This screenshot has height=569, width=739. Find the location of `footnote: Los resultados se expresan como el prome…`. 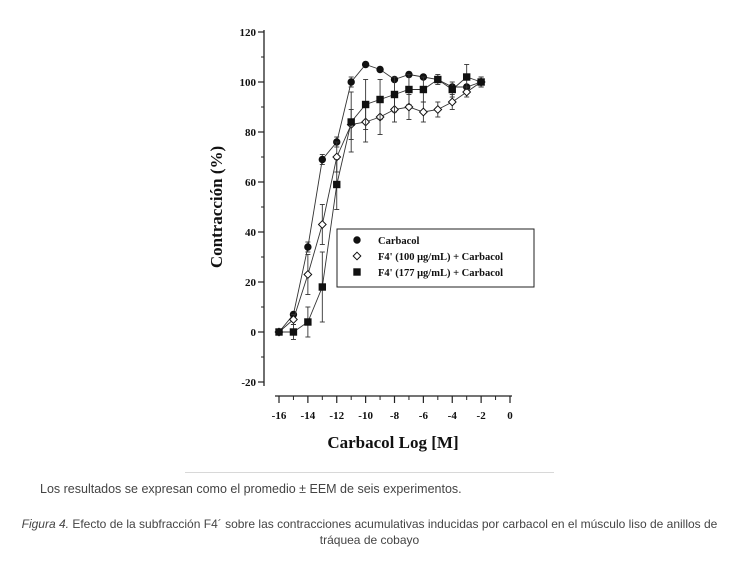

footnote: Los resultados se expresan como el prome… is located at coordinates (251, 489).